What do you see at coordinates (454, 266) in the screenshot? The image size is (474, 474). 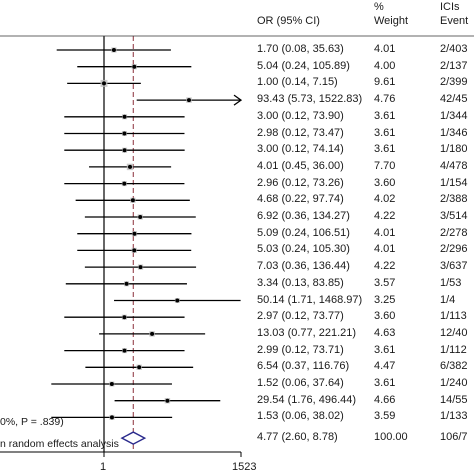 I see `events-value: 3/637` at bounding box center [454, 266].